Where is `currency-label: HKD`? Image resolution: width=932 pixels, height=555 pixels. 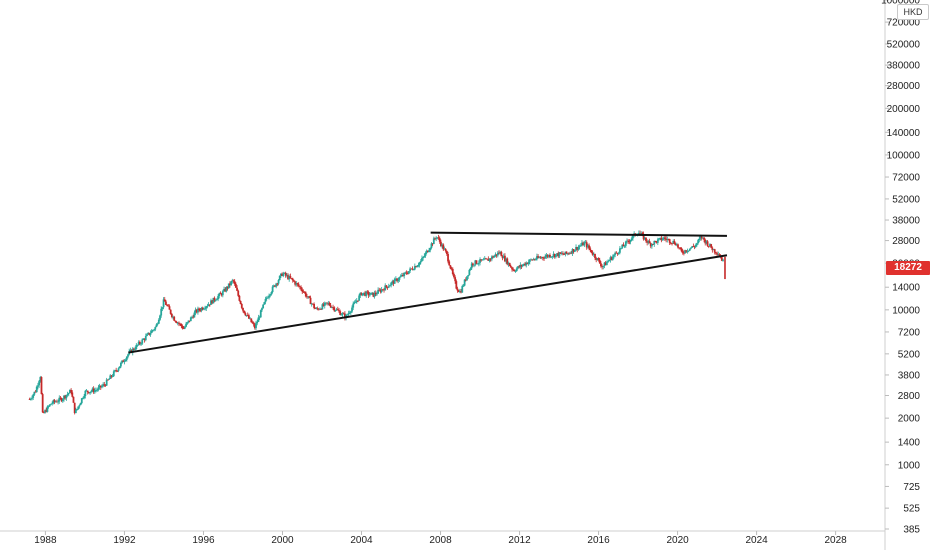 currency-label: HKD is located at coordinates (913, 12).